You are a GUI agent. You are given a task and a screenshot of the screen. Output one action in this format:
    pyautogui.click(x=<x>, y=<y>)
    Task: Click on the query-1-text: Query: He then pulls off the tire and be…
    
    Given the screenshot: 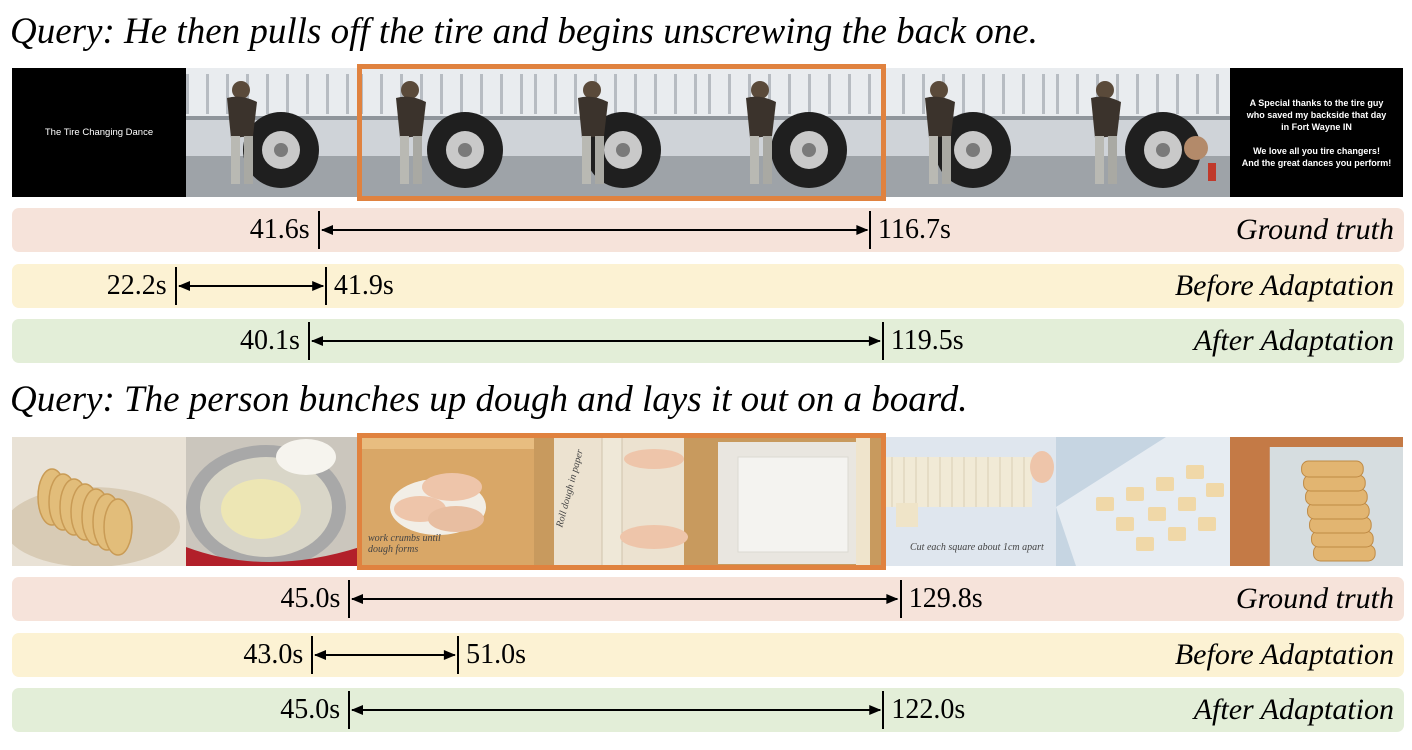 What is the action you would take?
    pyautogui.click(x=524, y=31)
    